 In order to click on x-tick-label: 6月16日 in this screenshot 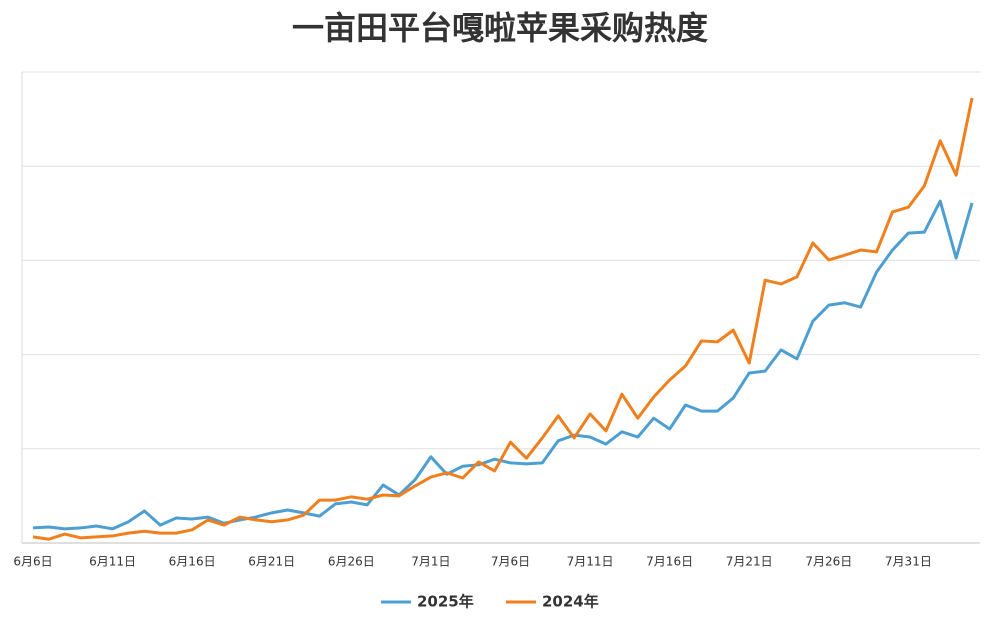, I will do `click(192, 562)`.